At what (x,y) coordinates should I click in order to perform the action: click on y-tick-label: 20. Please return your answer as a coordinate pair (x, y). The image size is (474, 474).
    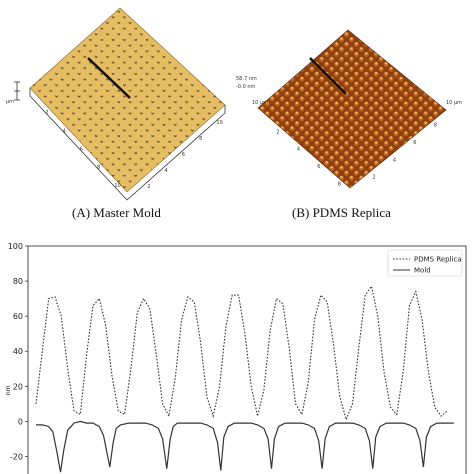
    Looking at the image, I should click on (18, 386).